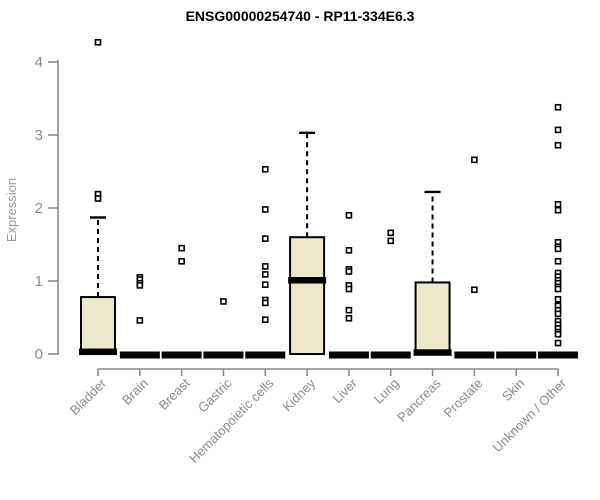 The image size is (600, 500). What do you see at coordinates (474, 355) in the screenshot?
I see `flat-box-prostate` at bounding box center [474, 355].